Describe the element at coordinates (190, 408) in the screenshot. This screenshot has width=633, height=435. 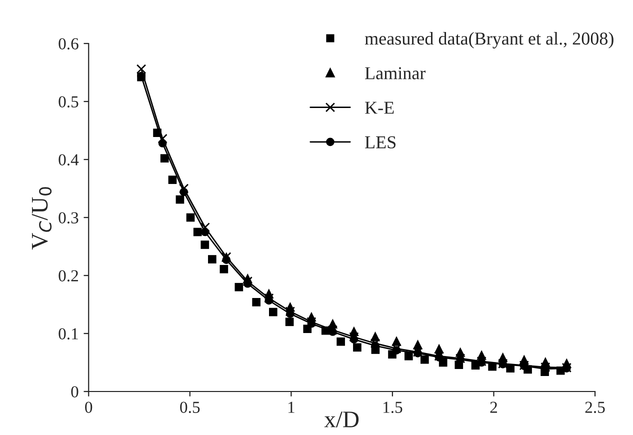
I see `x-tick-label: 0.5` at that location.